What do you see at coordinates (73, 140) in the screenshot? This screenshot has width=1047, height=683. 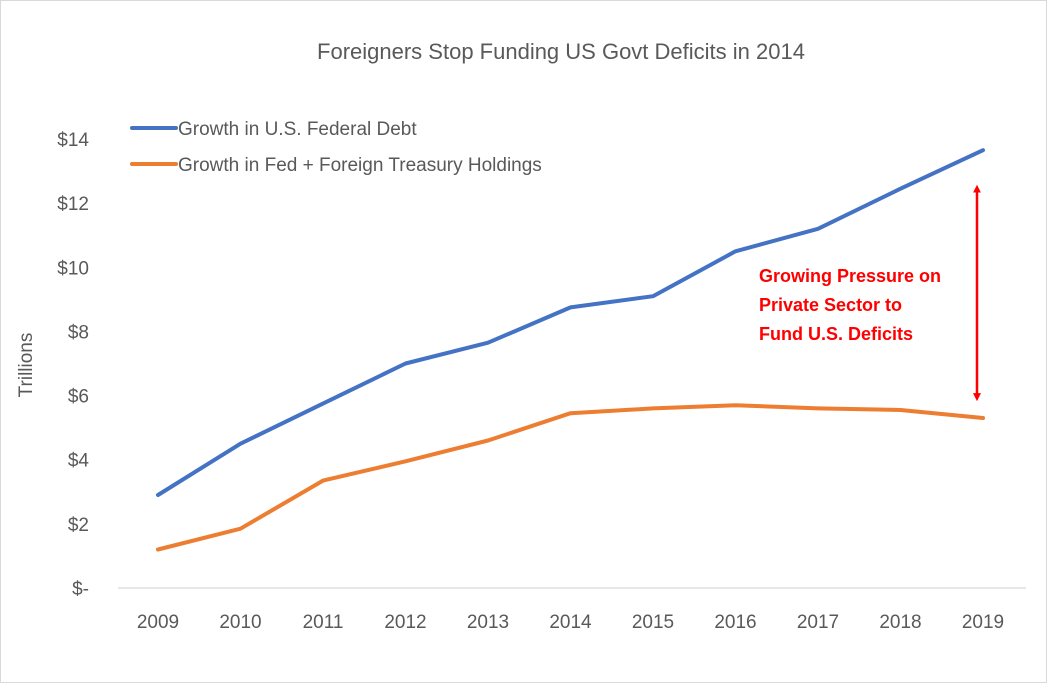 I see `y-tick-label: $14` at bounding box center [73, 140].